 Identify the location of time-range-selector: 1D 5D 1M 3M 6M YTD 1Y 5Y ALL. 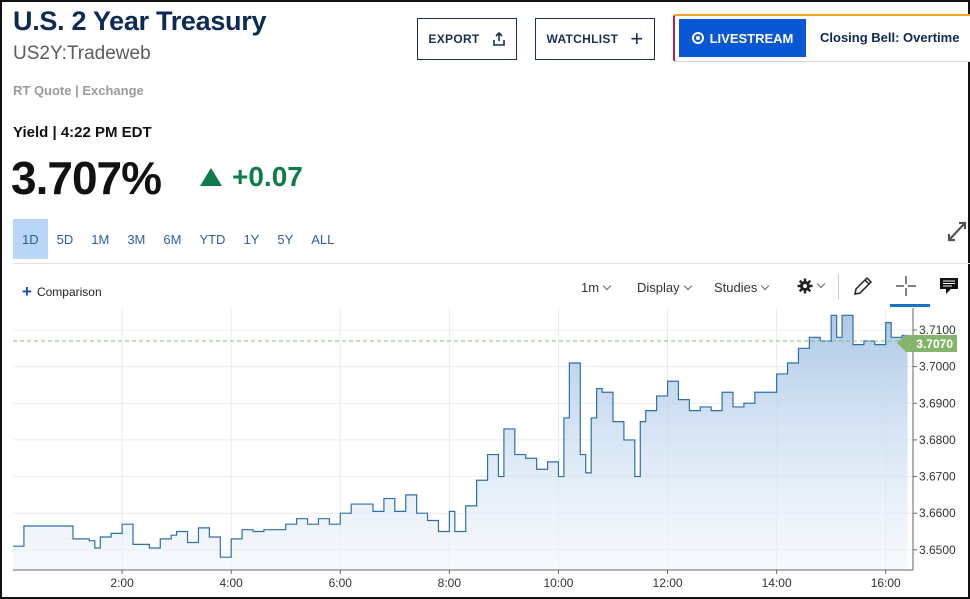
(178, 239).